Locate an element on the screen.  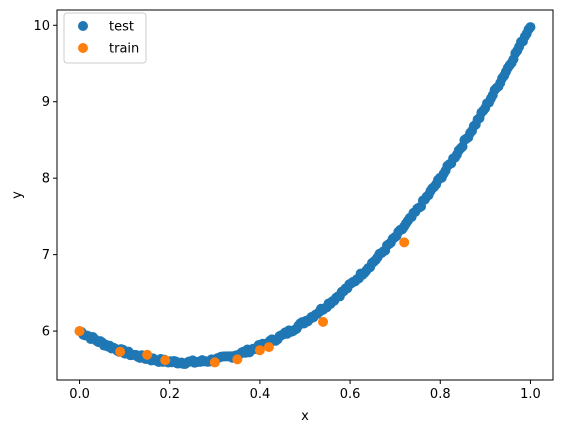
legend-marker-test is located at coordinates (83, 26).